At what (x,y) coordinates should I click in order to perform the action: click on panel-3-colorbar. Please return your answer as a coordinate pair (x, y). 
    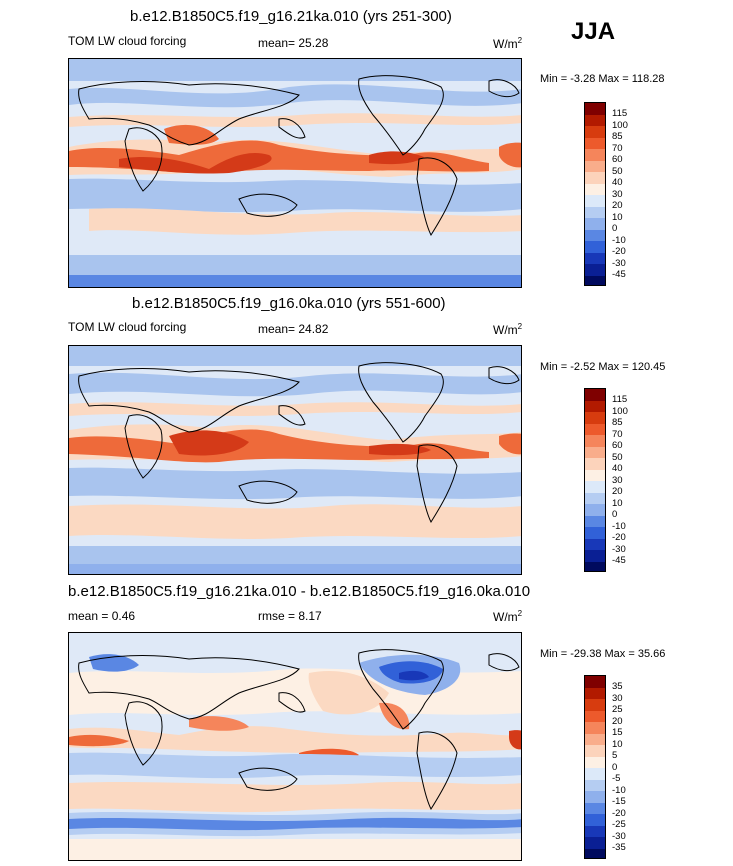
    Looking at the image, I should click on (595, 767).